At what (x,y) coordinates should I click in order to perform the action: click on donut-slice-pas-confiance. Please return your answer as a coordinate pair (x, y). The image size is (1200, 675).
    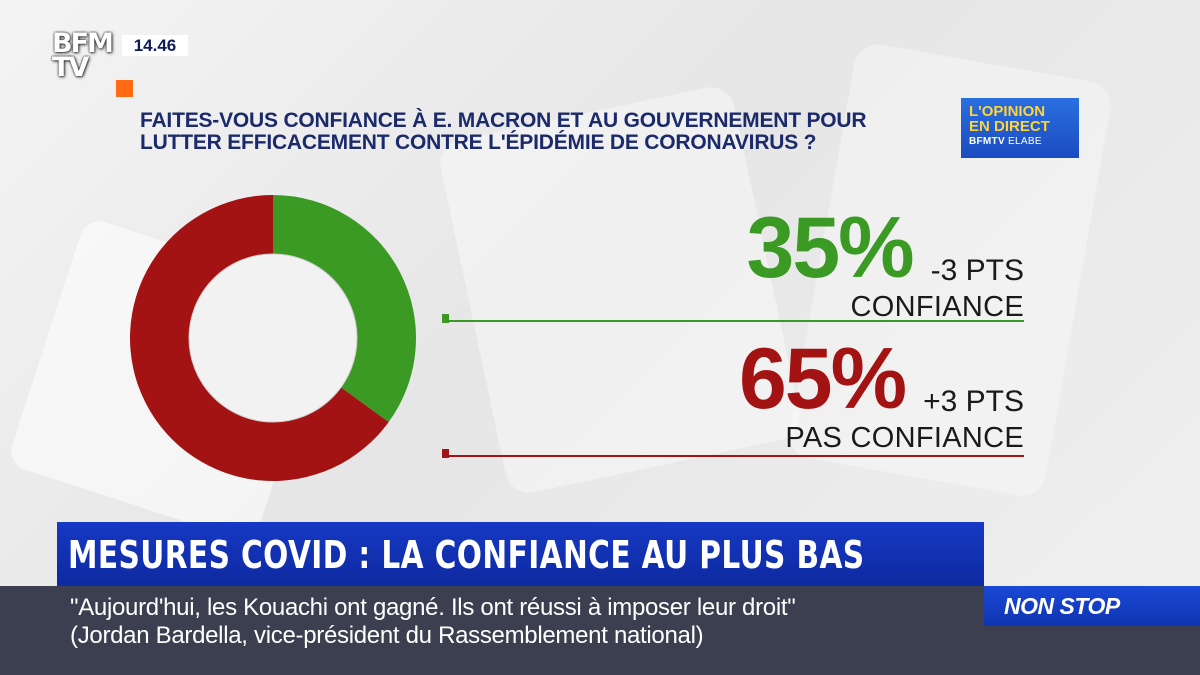
    Looking at the image, I should click on (259, 338).